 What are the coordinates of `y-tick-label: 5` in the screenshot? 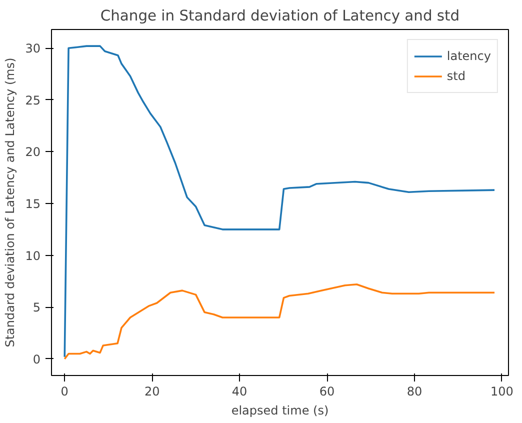 It's located at (36, 307).